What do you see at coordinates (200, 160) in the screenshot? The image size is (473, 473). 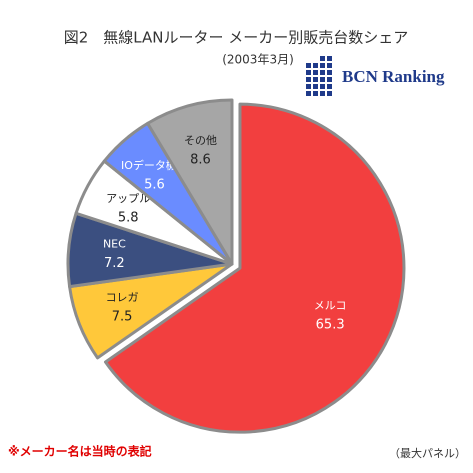 I see `slice-value: 8.6` at bounding box center [200, 160].